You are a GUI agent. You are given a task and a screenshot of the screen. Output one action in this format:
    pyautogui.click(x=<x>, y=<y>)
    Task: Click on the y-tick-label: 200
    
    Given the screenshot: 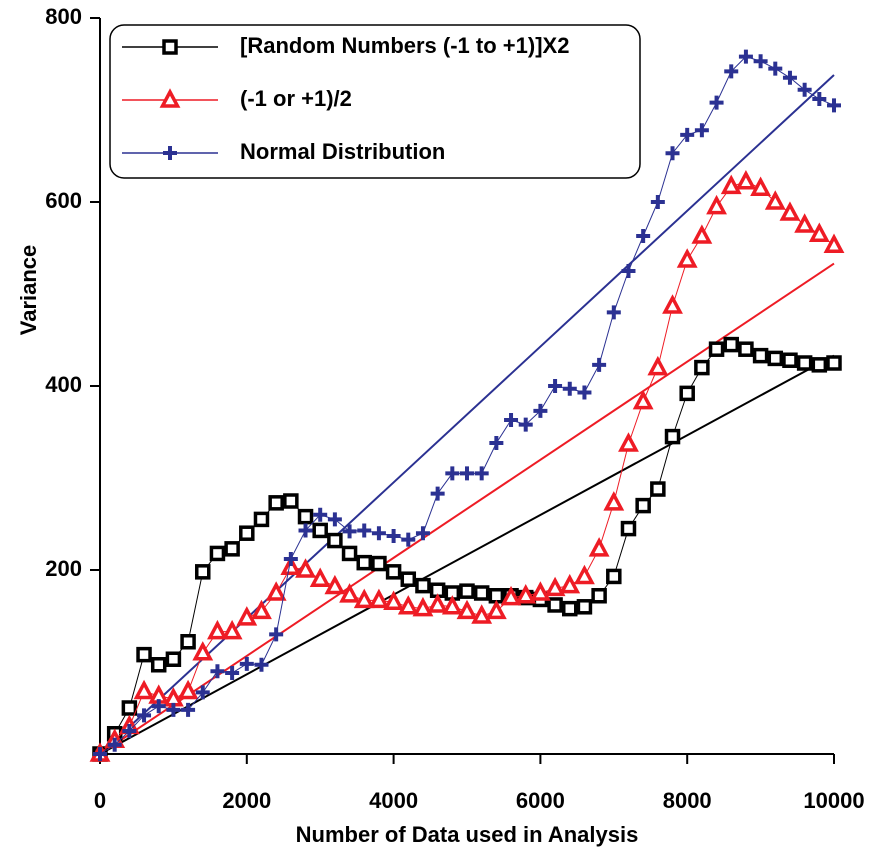 What is the action you would take?
    pyautogui.click(x=63, y=568)
    